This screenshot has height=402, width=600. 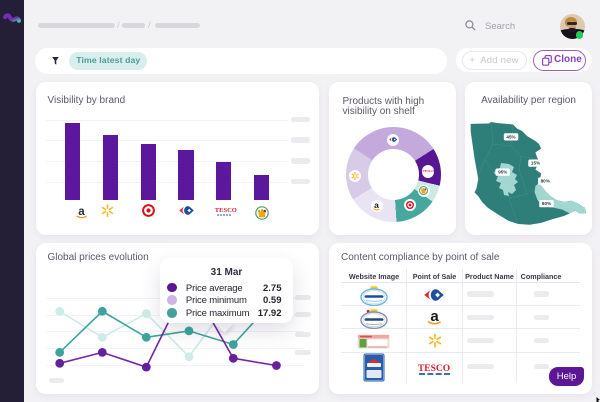 I want to click on svg-text: 60%, so click(x=546, y=203).